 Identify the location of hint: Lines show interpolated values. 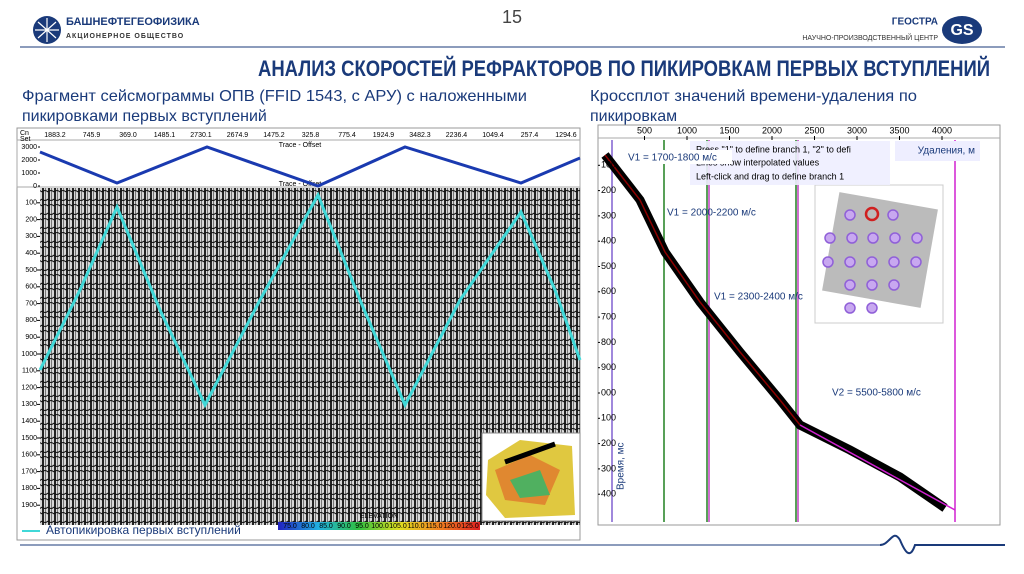
(758, 162).